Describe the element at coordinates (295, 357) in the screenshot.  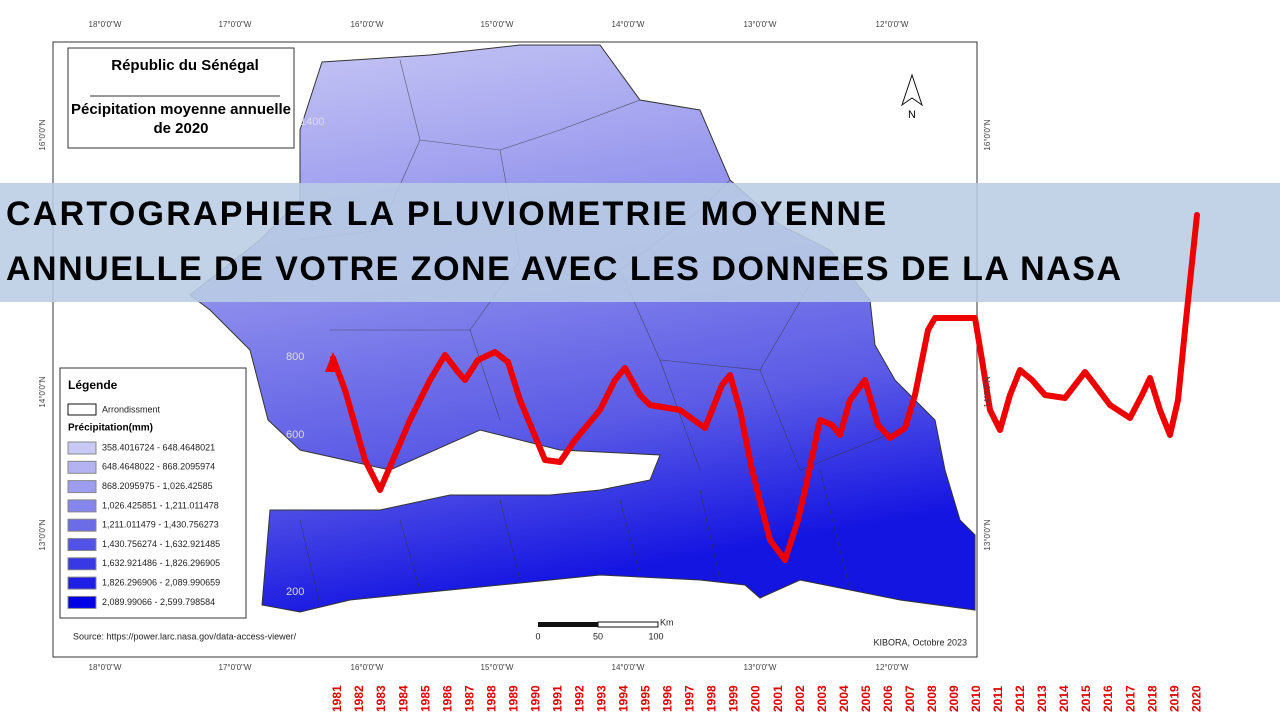
I see `contour-label: 800` at that location.